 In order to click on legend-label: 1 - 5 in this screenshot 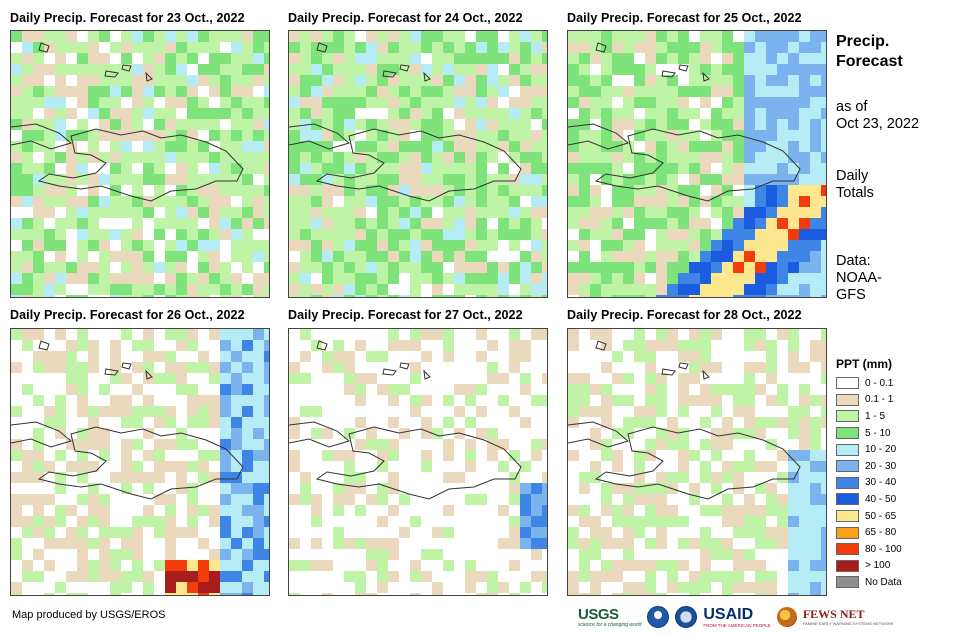, I will do `click(875, 416)`.